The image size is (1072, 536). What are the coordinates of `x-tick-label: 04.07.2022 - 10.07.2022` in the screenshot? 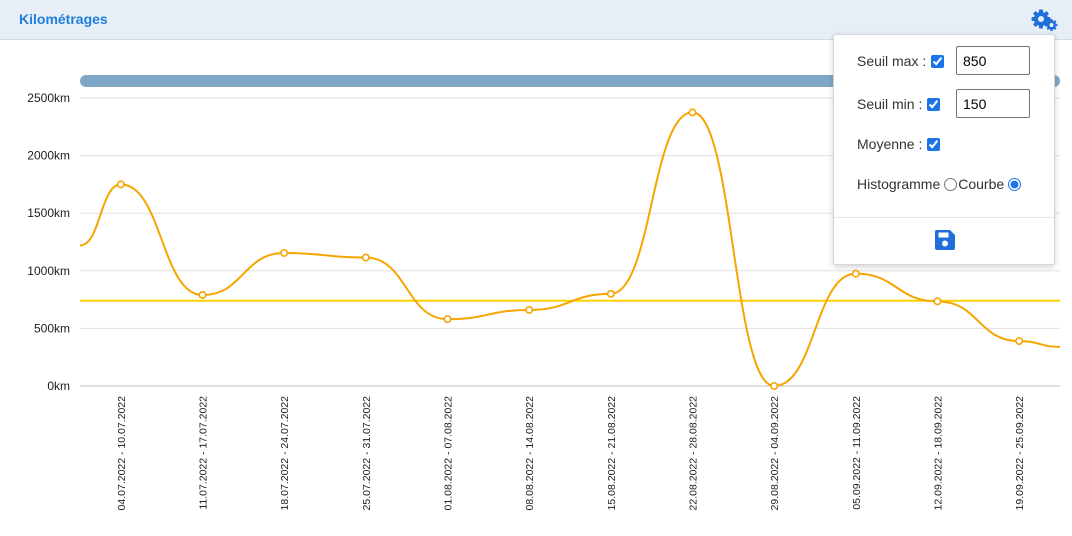 It's located at (122, 453).